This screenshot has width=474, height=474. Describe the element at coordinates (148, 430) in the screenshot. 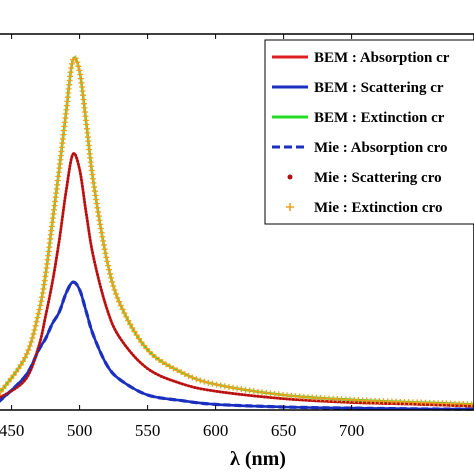

I see `x-tick-label: 550` at that location.